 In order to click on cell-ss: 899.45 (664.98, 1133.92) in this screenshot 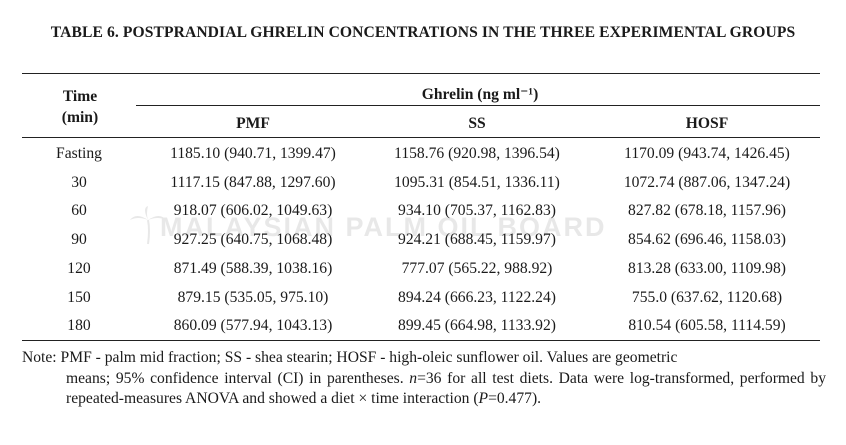, I will do `click(477, 326)`.